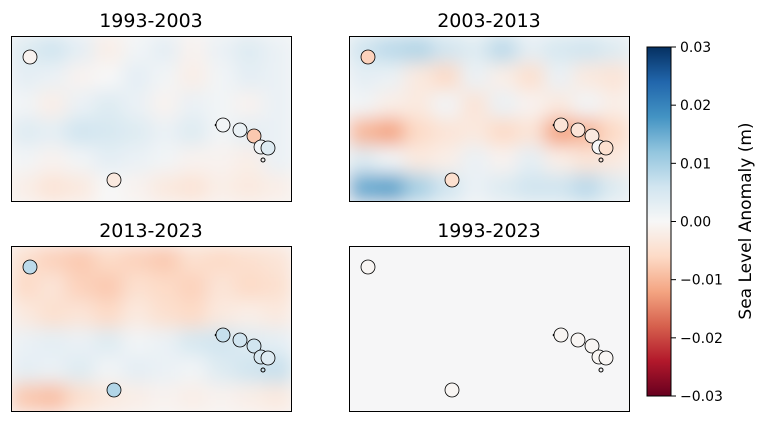  I want to click on island-marker, so click(263, 370).